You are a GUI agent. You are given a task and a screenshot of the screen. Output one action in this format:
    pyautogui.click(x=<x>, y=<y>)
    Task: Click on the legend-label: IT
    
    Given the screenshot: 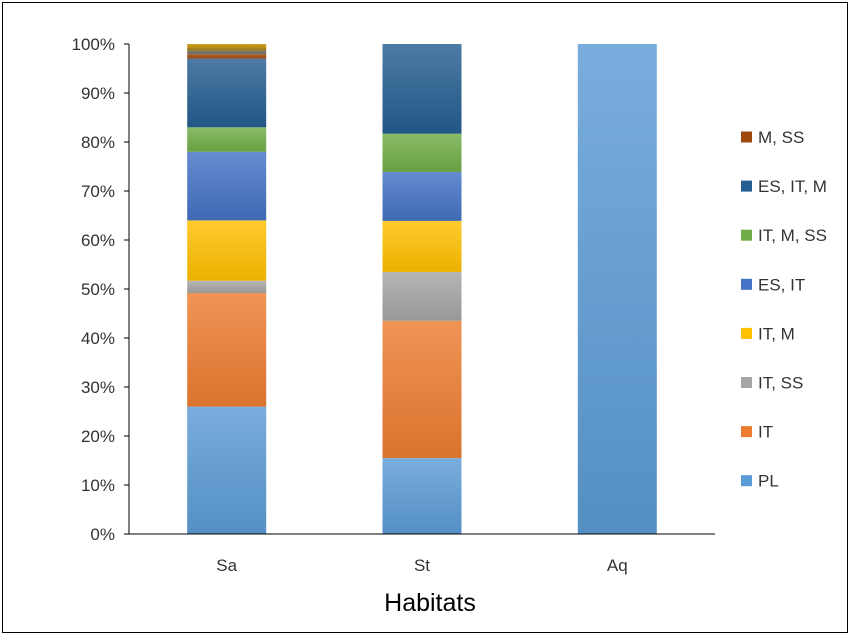 What is the action you would take?
    pyautogui.click(x=765, y=432)
    